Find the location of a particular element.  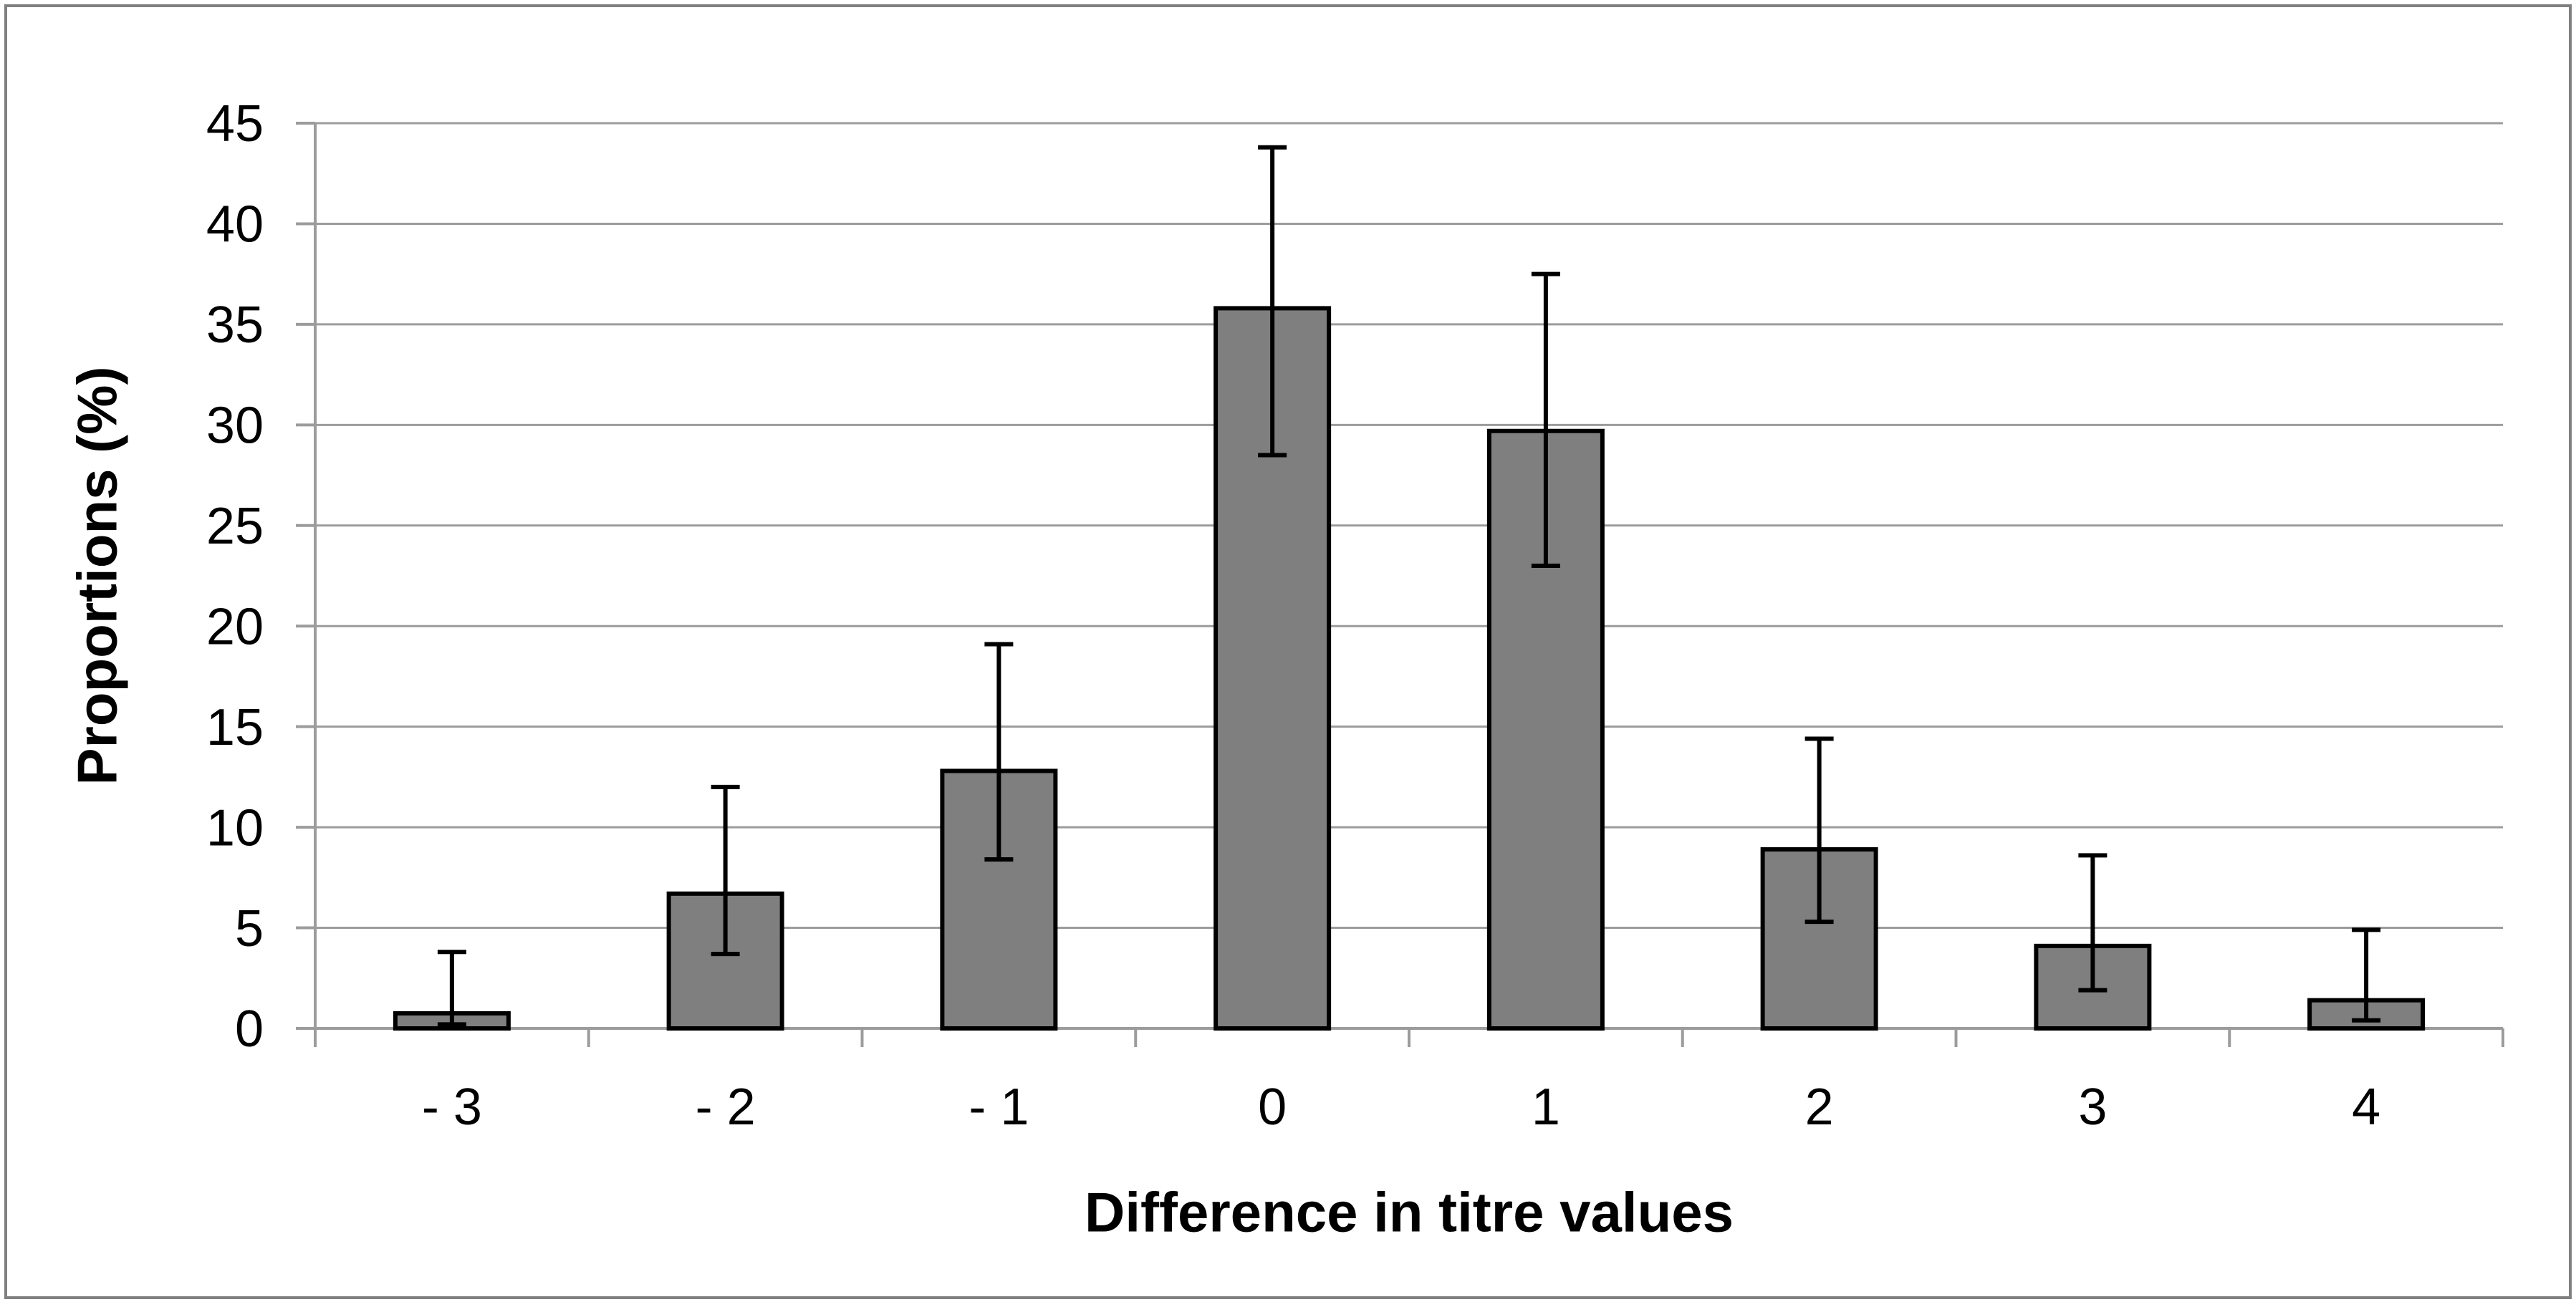

y-tick-label: 15 is located at coordinates (235, 727).